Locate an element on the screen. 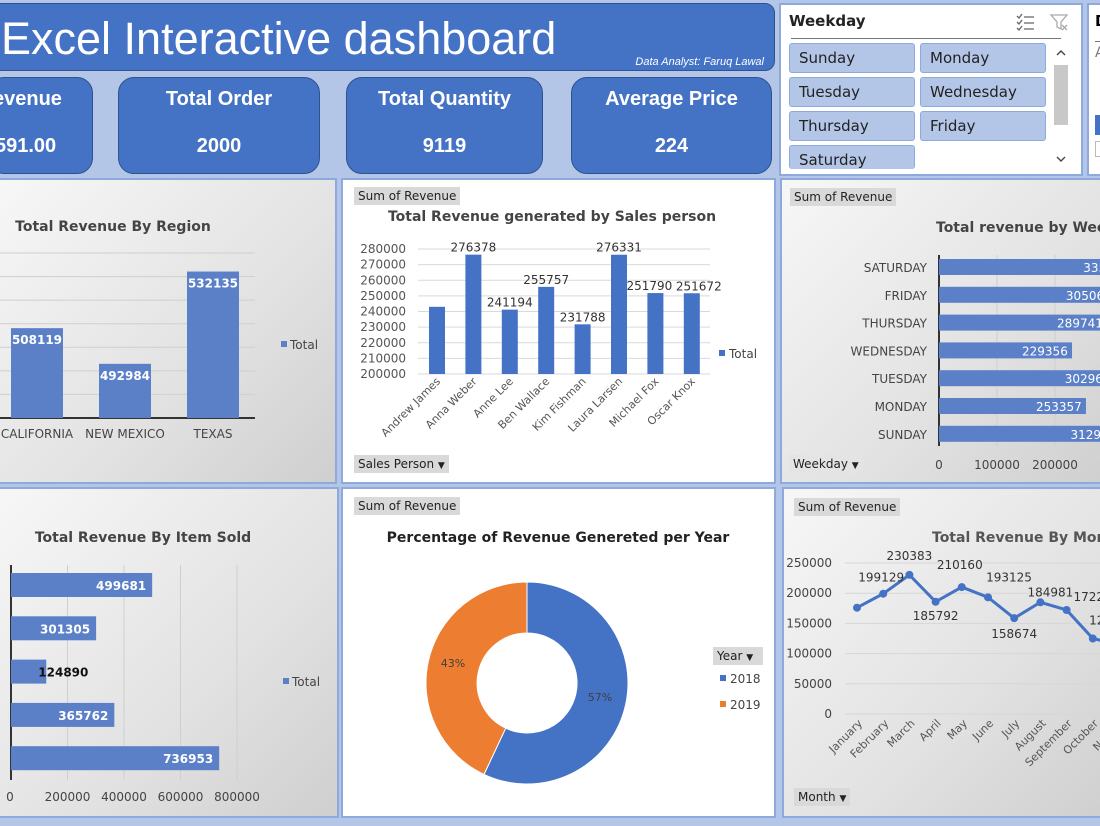 This screenshot has width=1100, height=826. data-label: 210160 is located at coordinates (960, 565).